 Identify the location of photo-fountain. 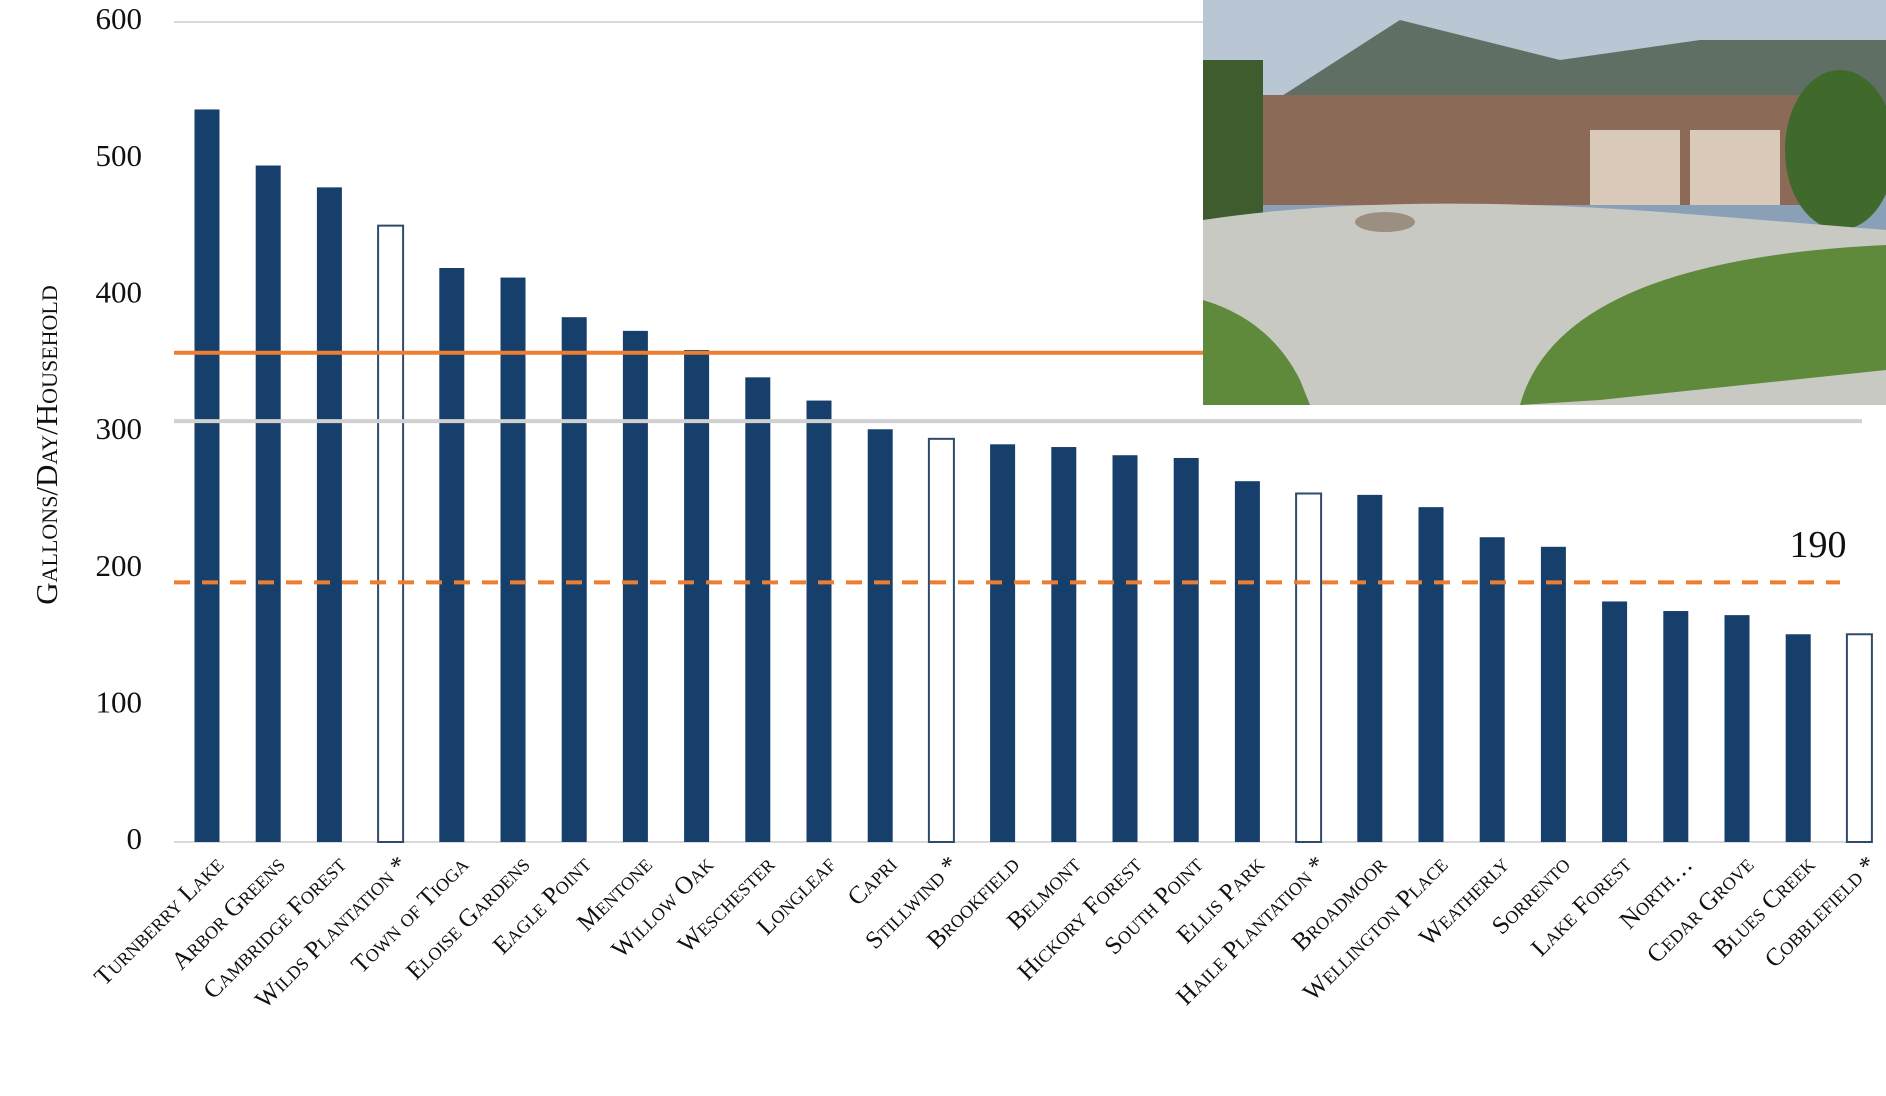
(1385, 222).